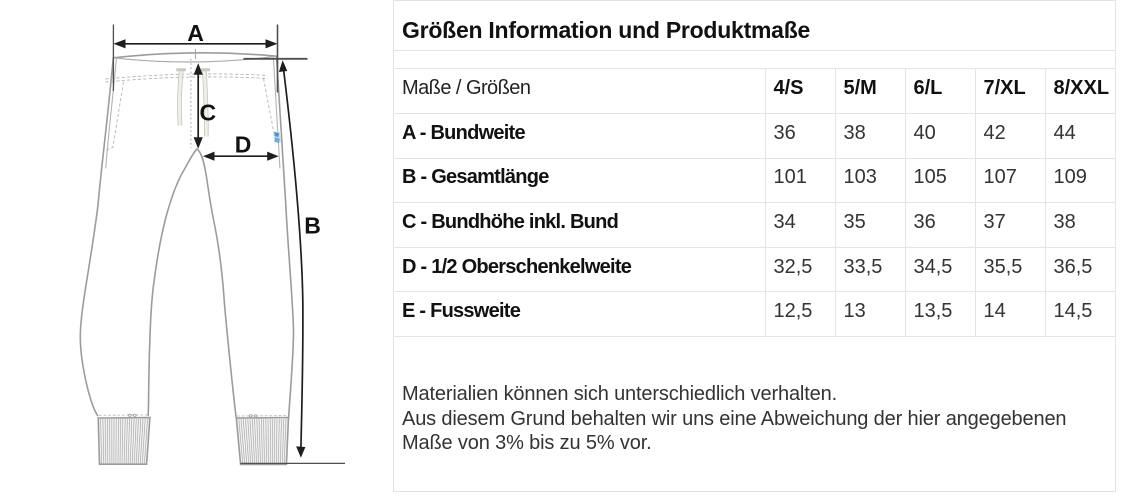  What do you see at coordinates (312, 226) in the screenshot?
I see `svg-text: B` at bounding box center [312, 226].